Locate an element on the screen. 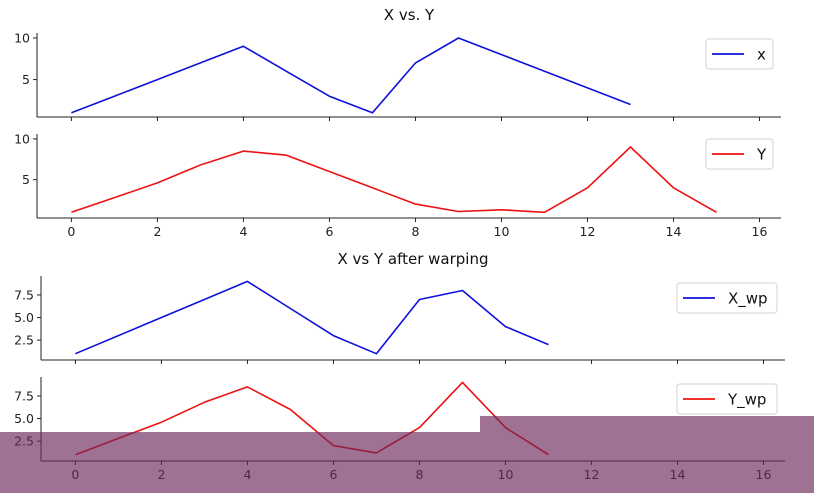 Image resolution: width=814 pixels, height=493 pixels. legend-label-y_wp: Y_wp is located at coordinates (746, 400).